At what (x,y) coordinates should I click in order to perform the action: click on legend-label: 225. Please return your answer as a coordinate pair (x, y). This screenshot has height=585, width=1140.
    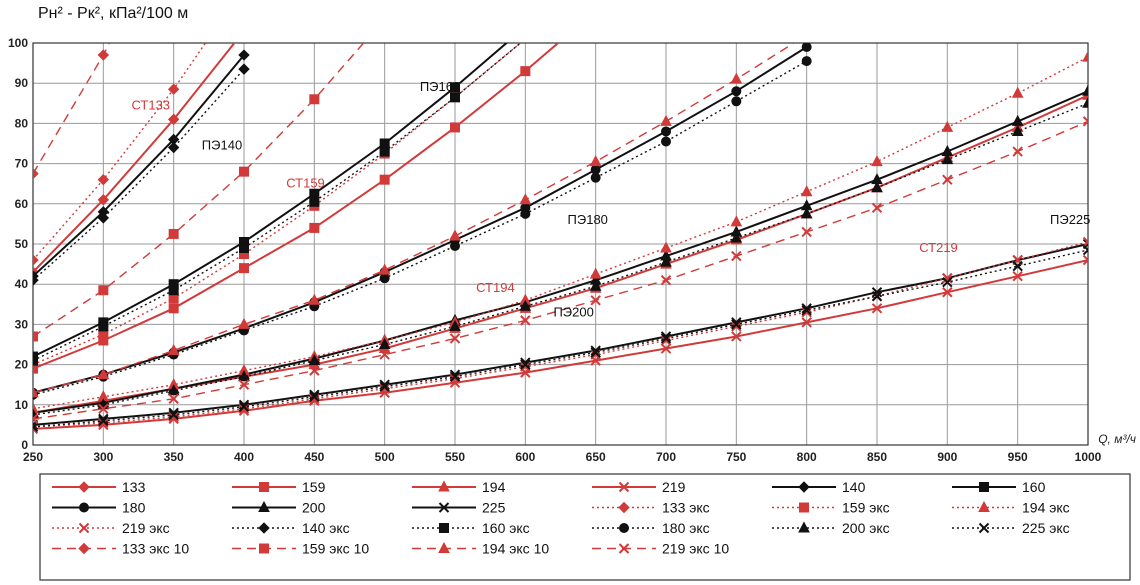
    Looking at the image, I should click on (494, 508).